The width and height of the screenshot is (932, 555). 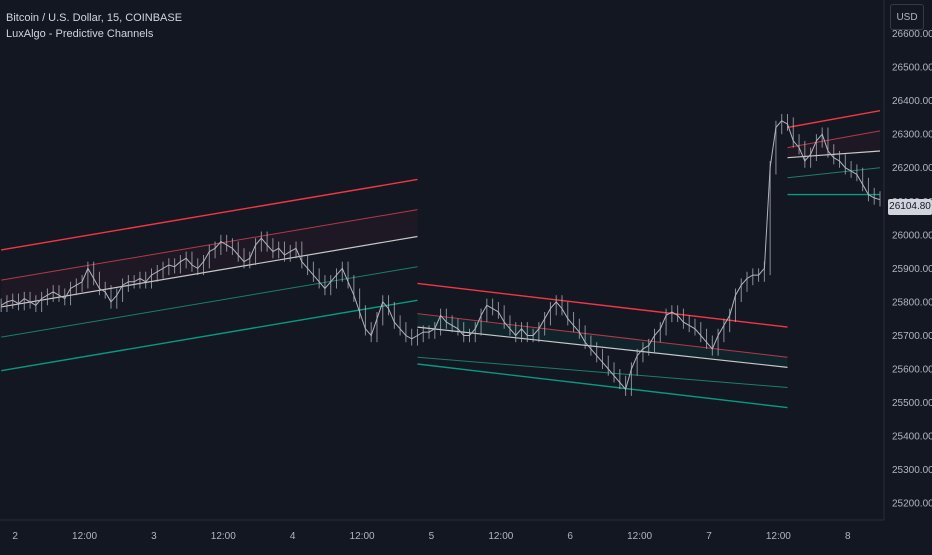 I want to click on price-tick-label: 26500.00, so click(x=912, y=68).